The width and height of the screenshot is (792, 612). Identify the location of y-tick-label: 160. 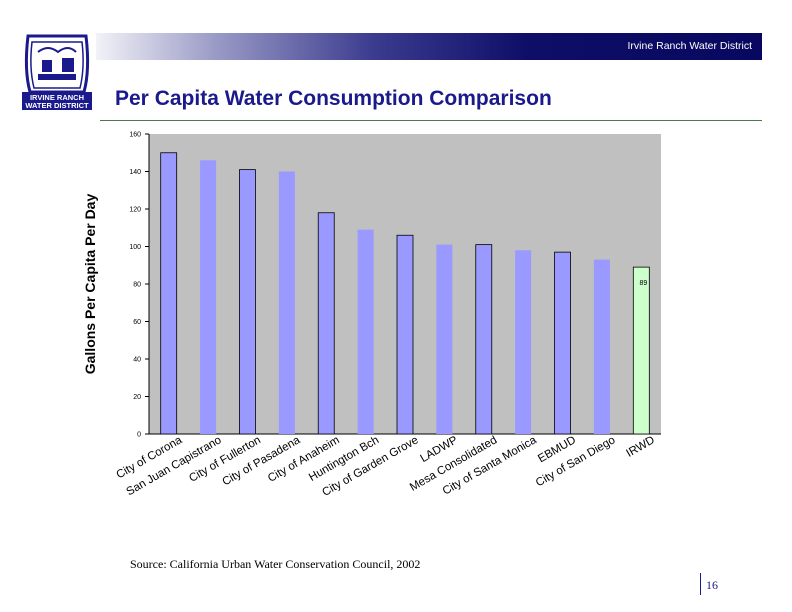
(135, 135).